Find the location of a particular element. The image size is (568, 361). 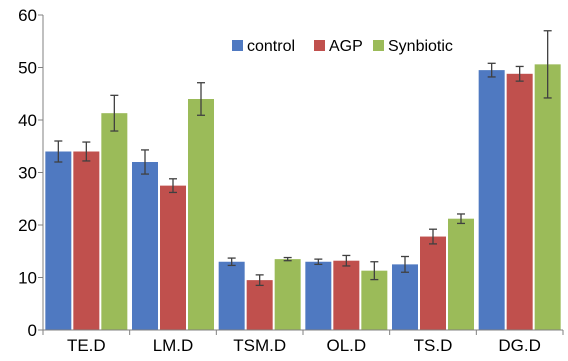

x-tick-label: TE.D is located at coordinates (86, 345).